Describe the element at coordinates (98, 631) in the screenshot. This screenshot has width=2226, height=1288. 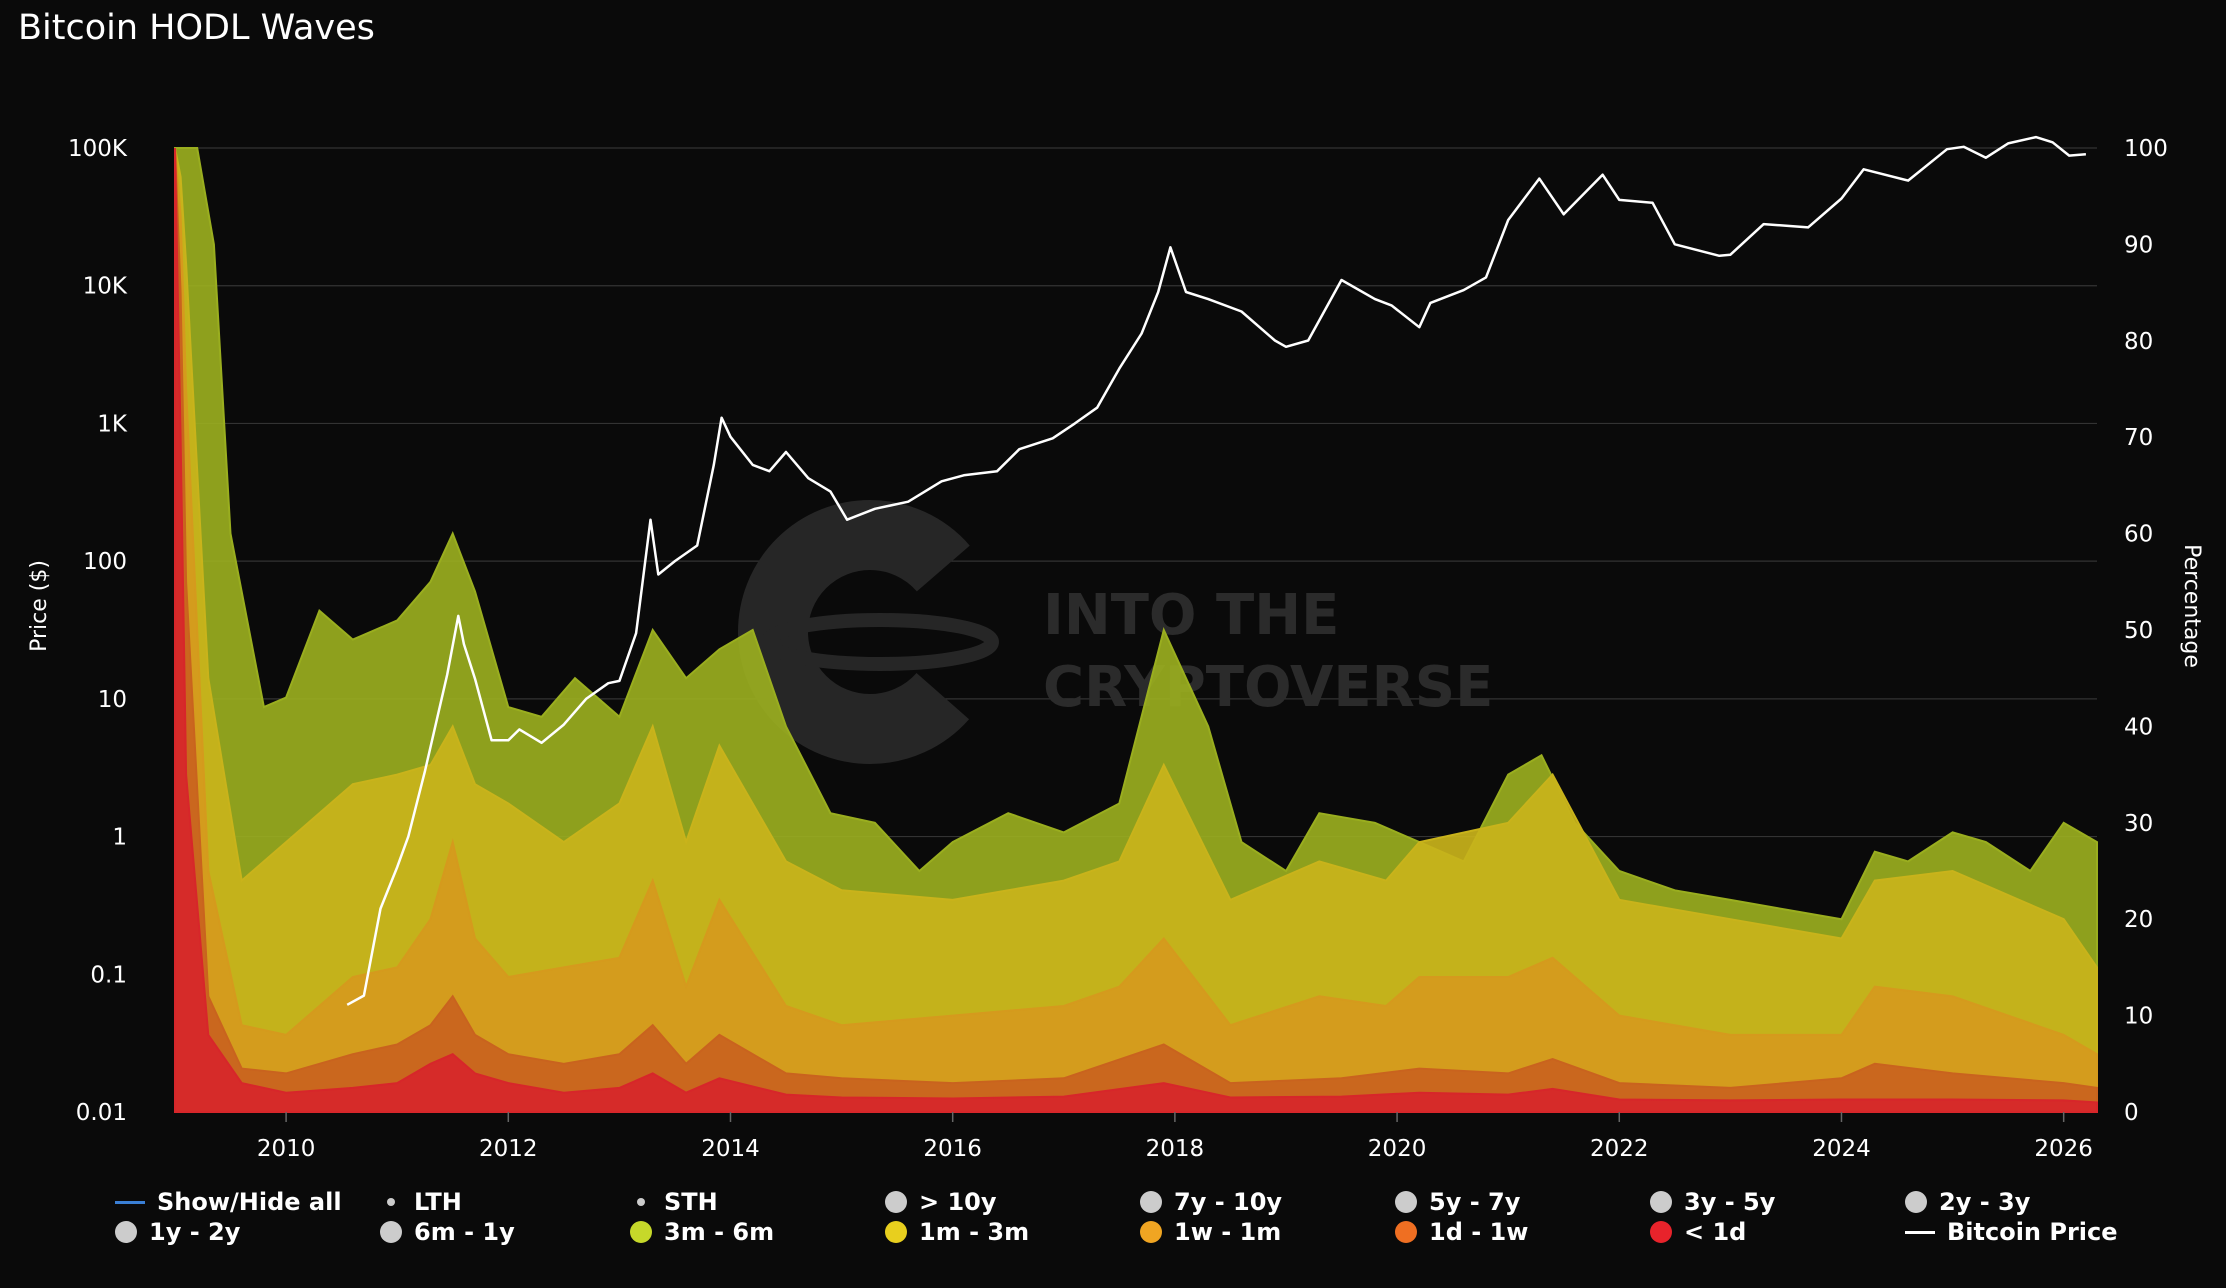
I see `left-axis-ticks: 0.01 0.1 1 10 100 1K 10K 100K` at that location.